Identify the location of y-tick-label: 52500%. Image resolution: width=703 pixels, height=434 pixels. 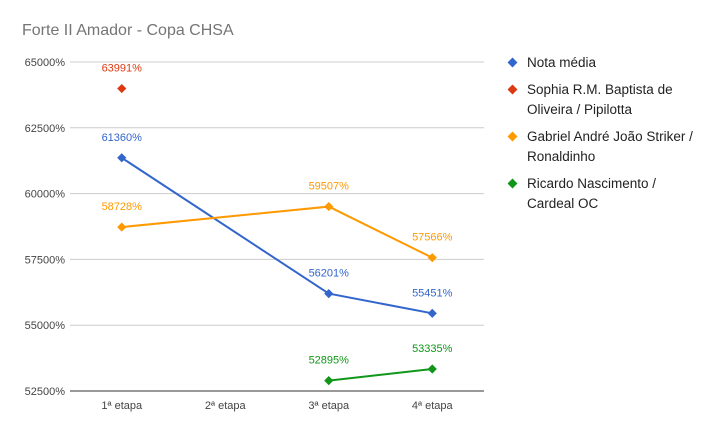
(45, 392).